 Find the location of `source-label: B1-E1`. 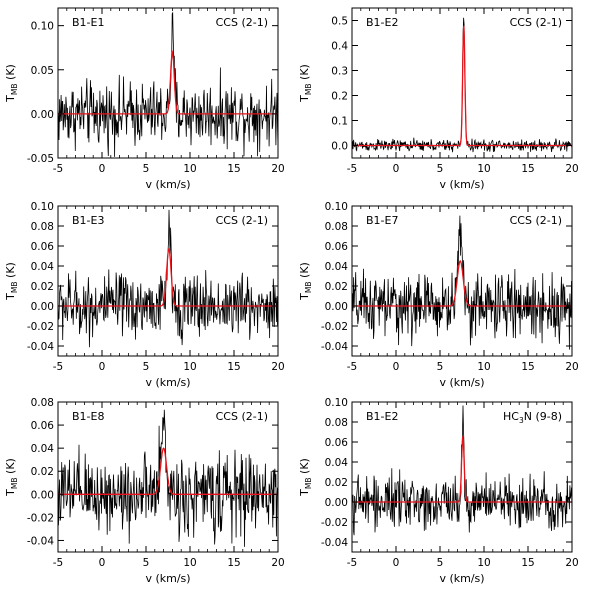

source-label: B1-E1 is located at coordinates (88, 22).